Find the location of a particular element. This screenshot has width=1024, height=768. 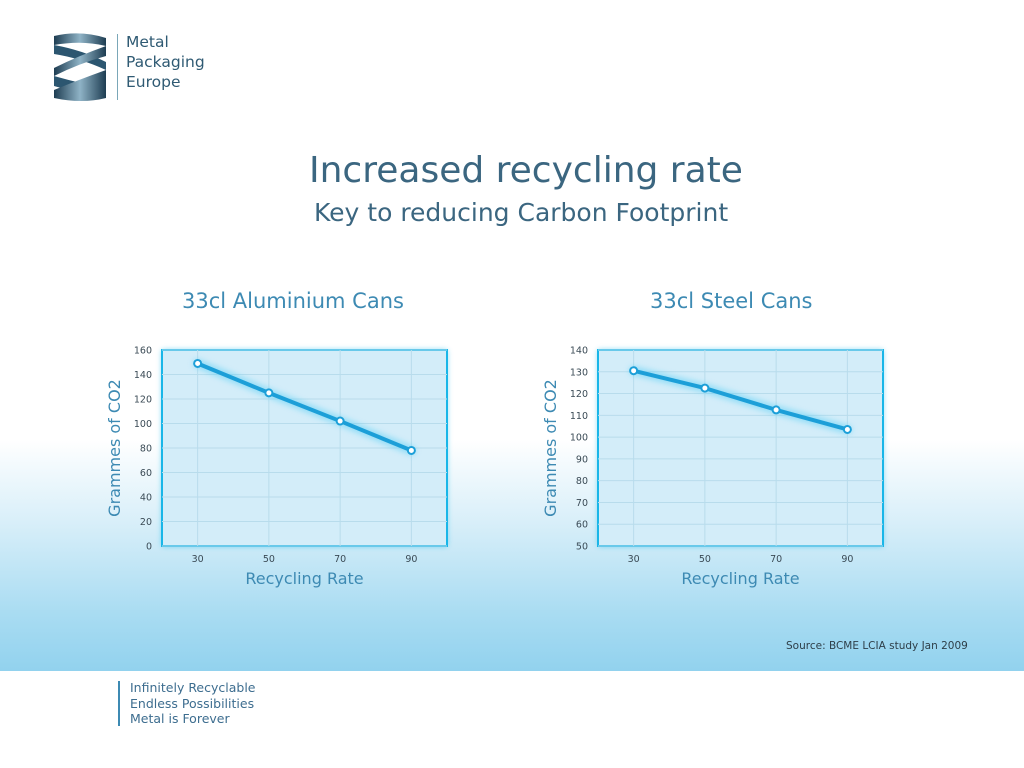

chart-title-aluminium: 33cl Aluminium Cans is located at coordinates (293, 301).